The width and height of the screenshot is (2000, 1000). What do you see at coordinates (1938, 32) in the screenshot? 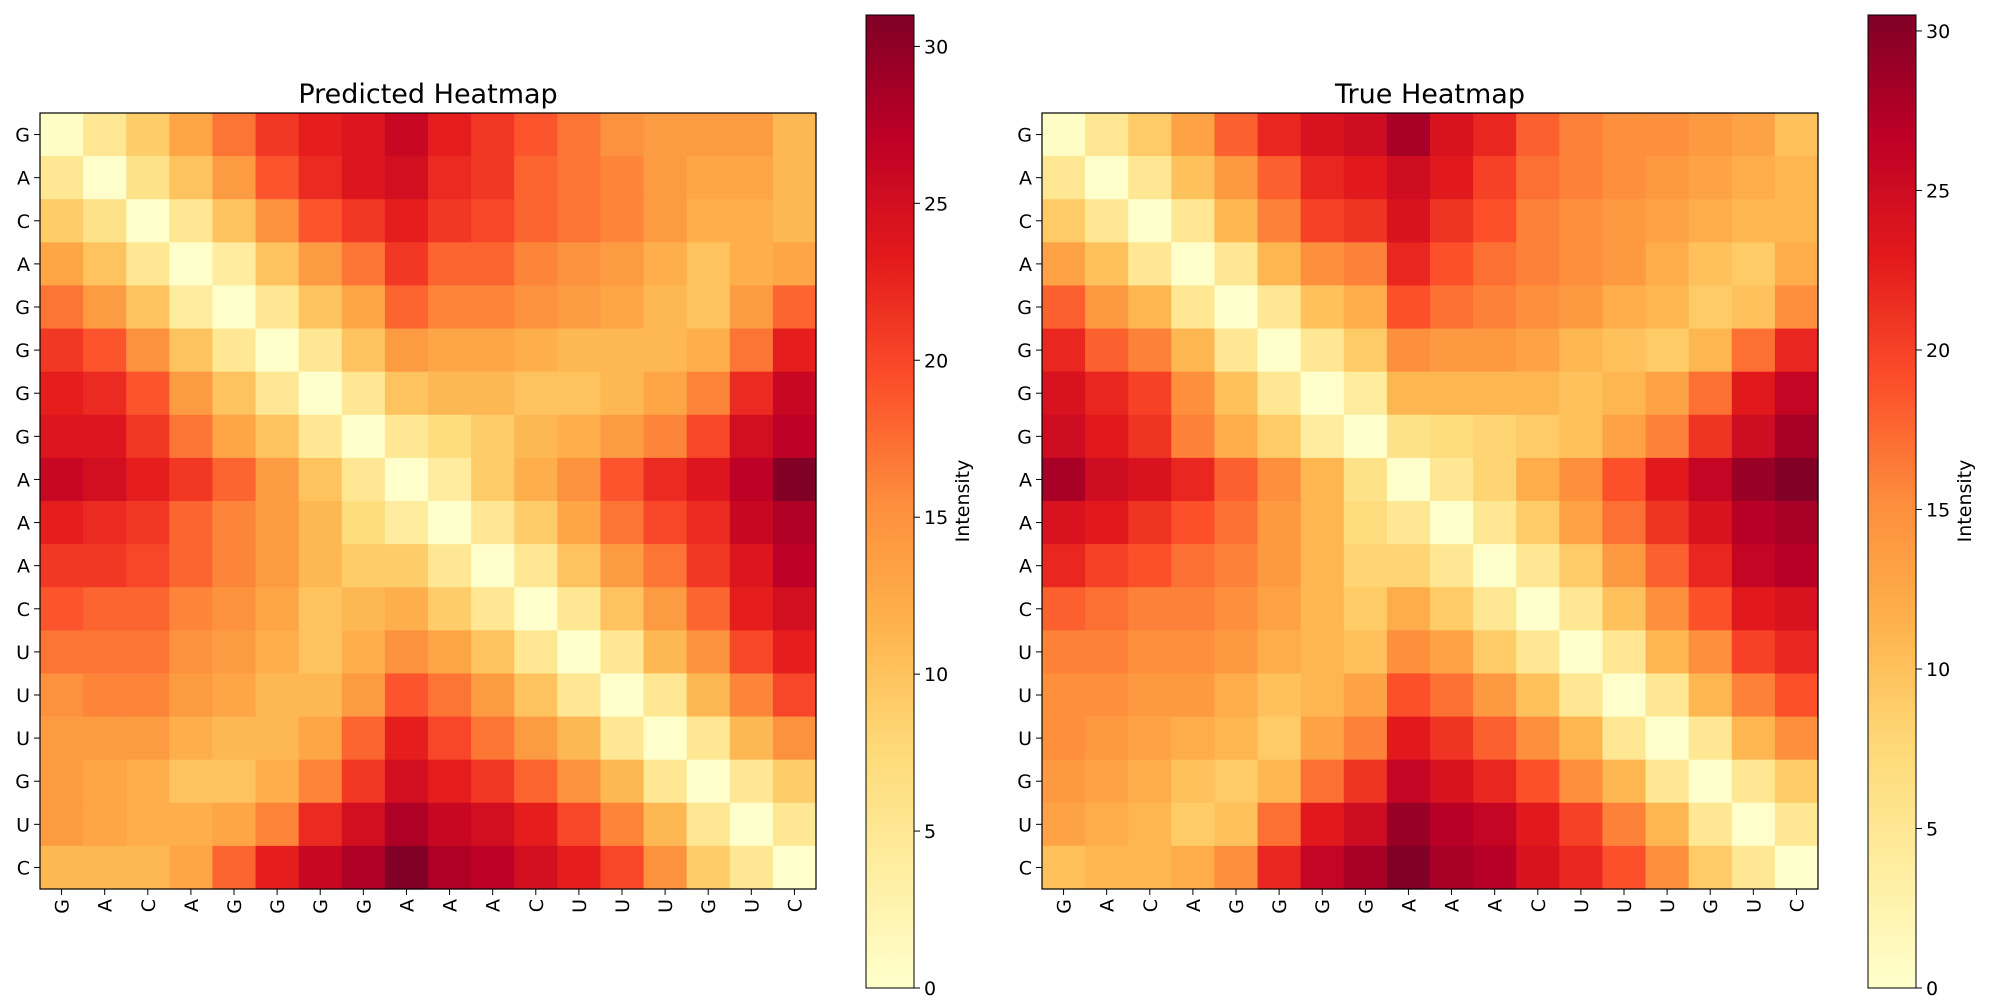
I see `true-colorbar-tick-label: 30` at bounding box center [1938, 32].